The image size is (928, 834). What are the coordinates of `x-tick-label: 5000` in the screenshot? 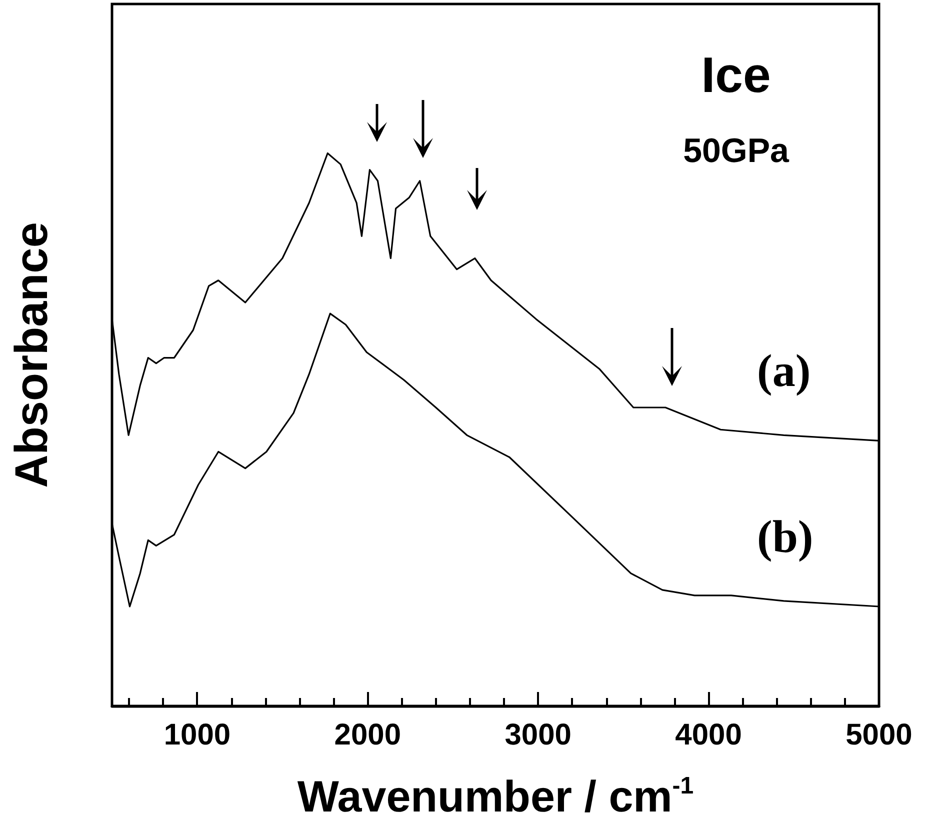 It's located at (879, 735).